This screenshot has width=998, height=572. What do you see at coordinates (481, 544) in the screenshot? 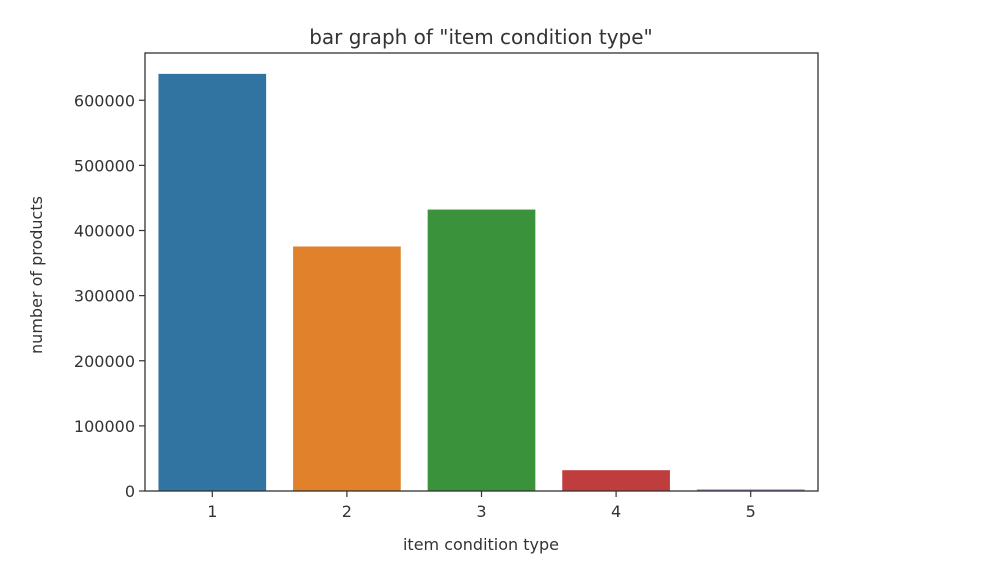
I see `x-axis-label: item condition type` at bounding box center [481, 544].